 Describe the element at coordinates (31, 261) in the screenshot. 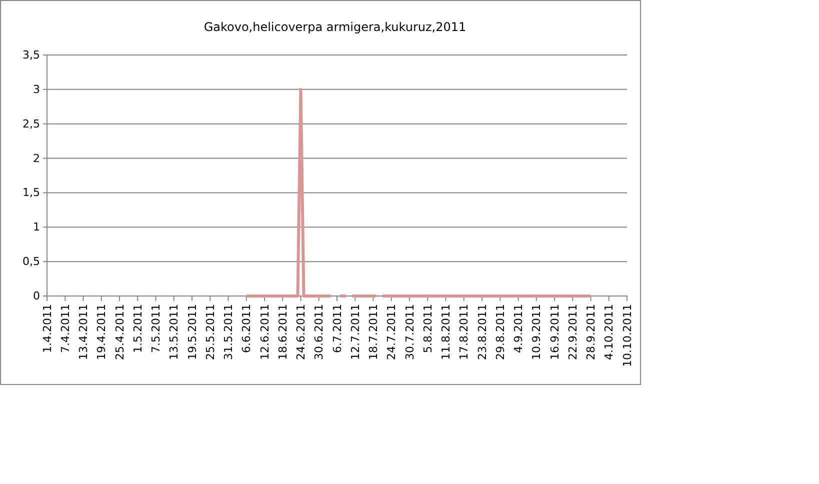

I see `y-tick-label: 0,5` at that location.